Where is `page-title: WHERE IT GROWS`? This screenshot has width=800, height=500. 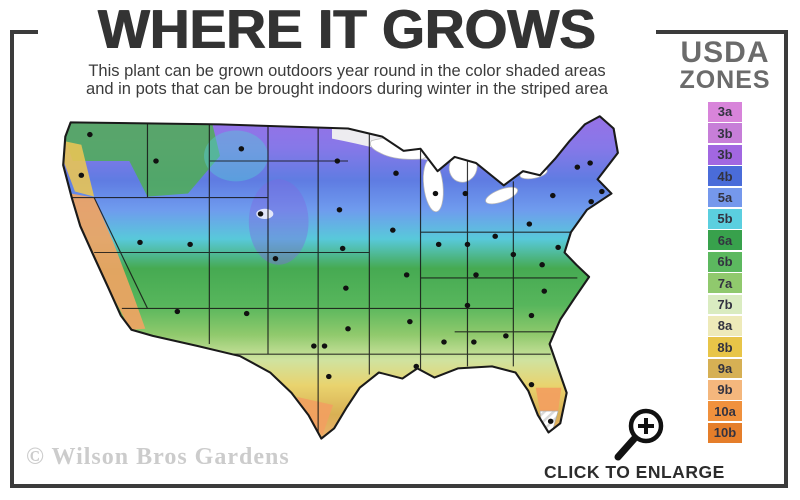
page-title: WHERE IT GROWS is located at coordinates (347, 30).